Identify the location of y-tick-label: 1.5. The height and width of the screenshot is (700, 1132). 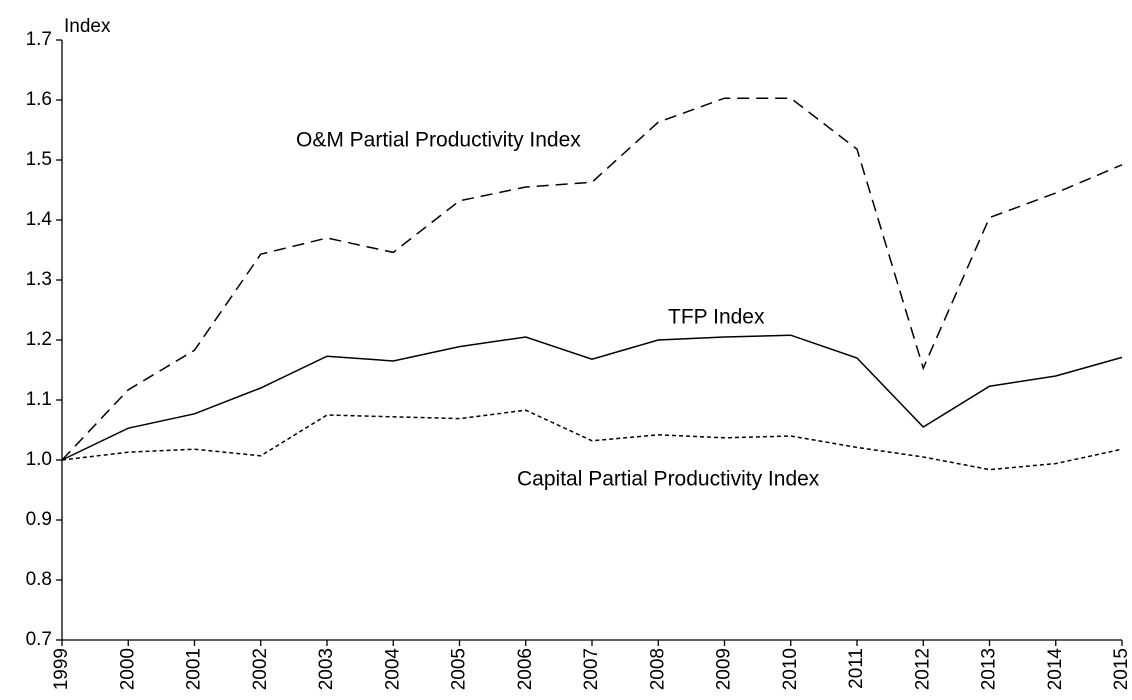
(39, 159).